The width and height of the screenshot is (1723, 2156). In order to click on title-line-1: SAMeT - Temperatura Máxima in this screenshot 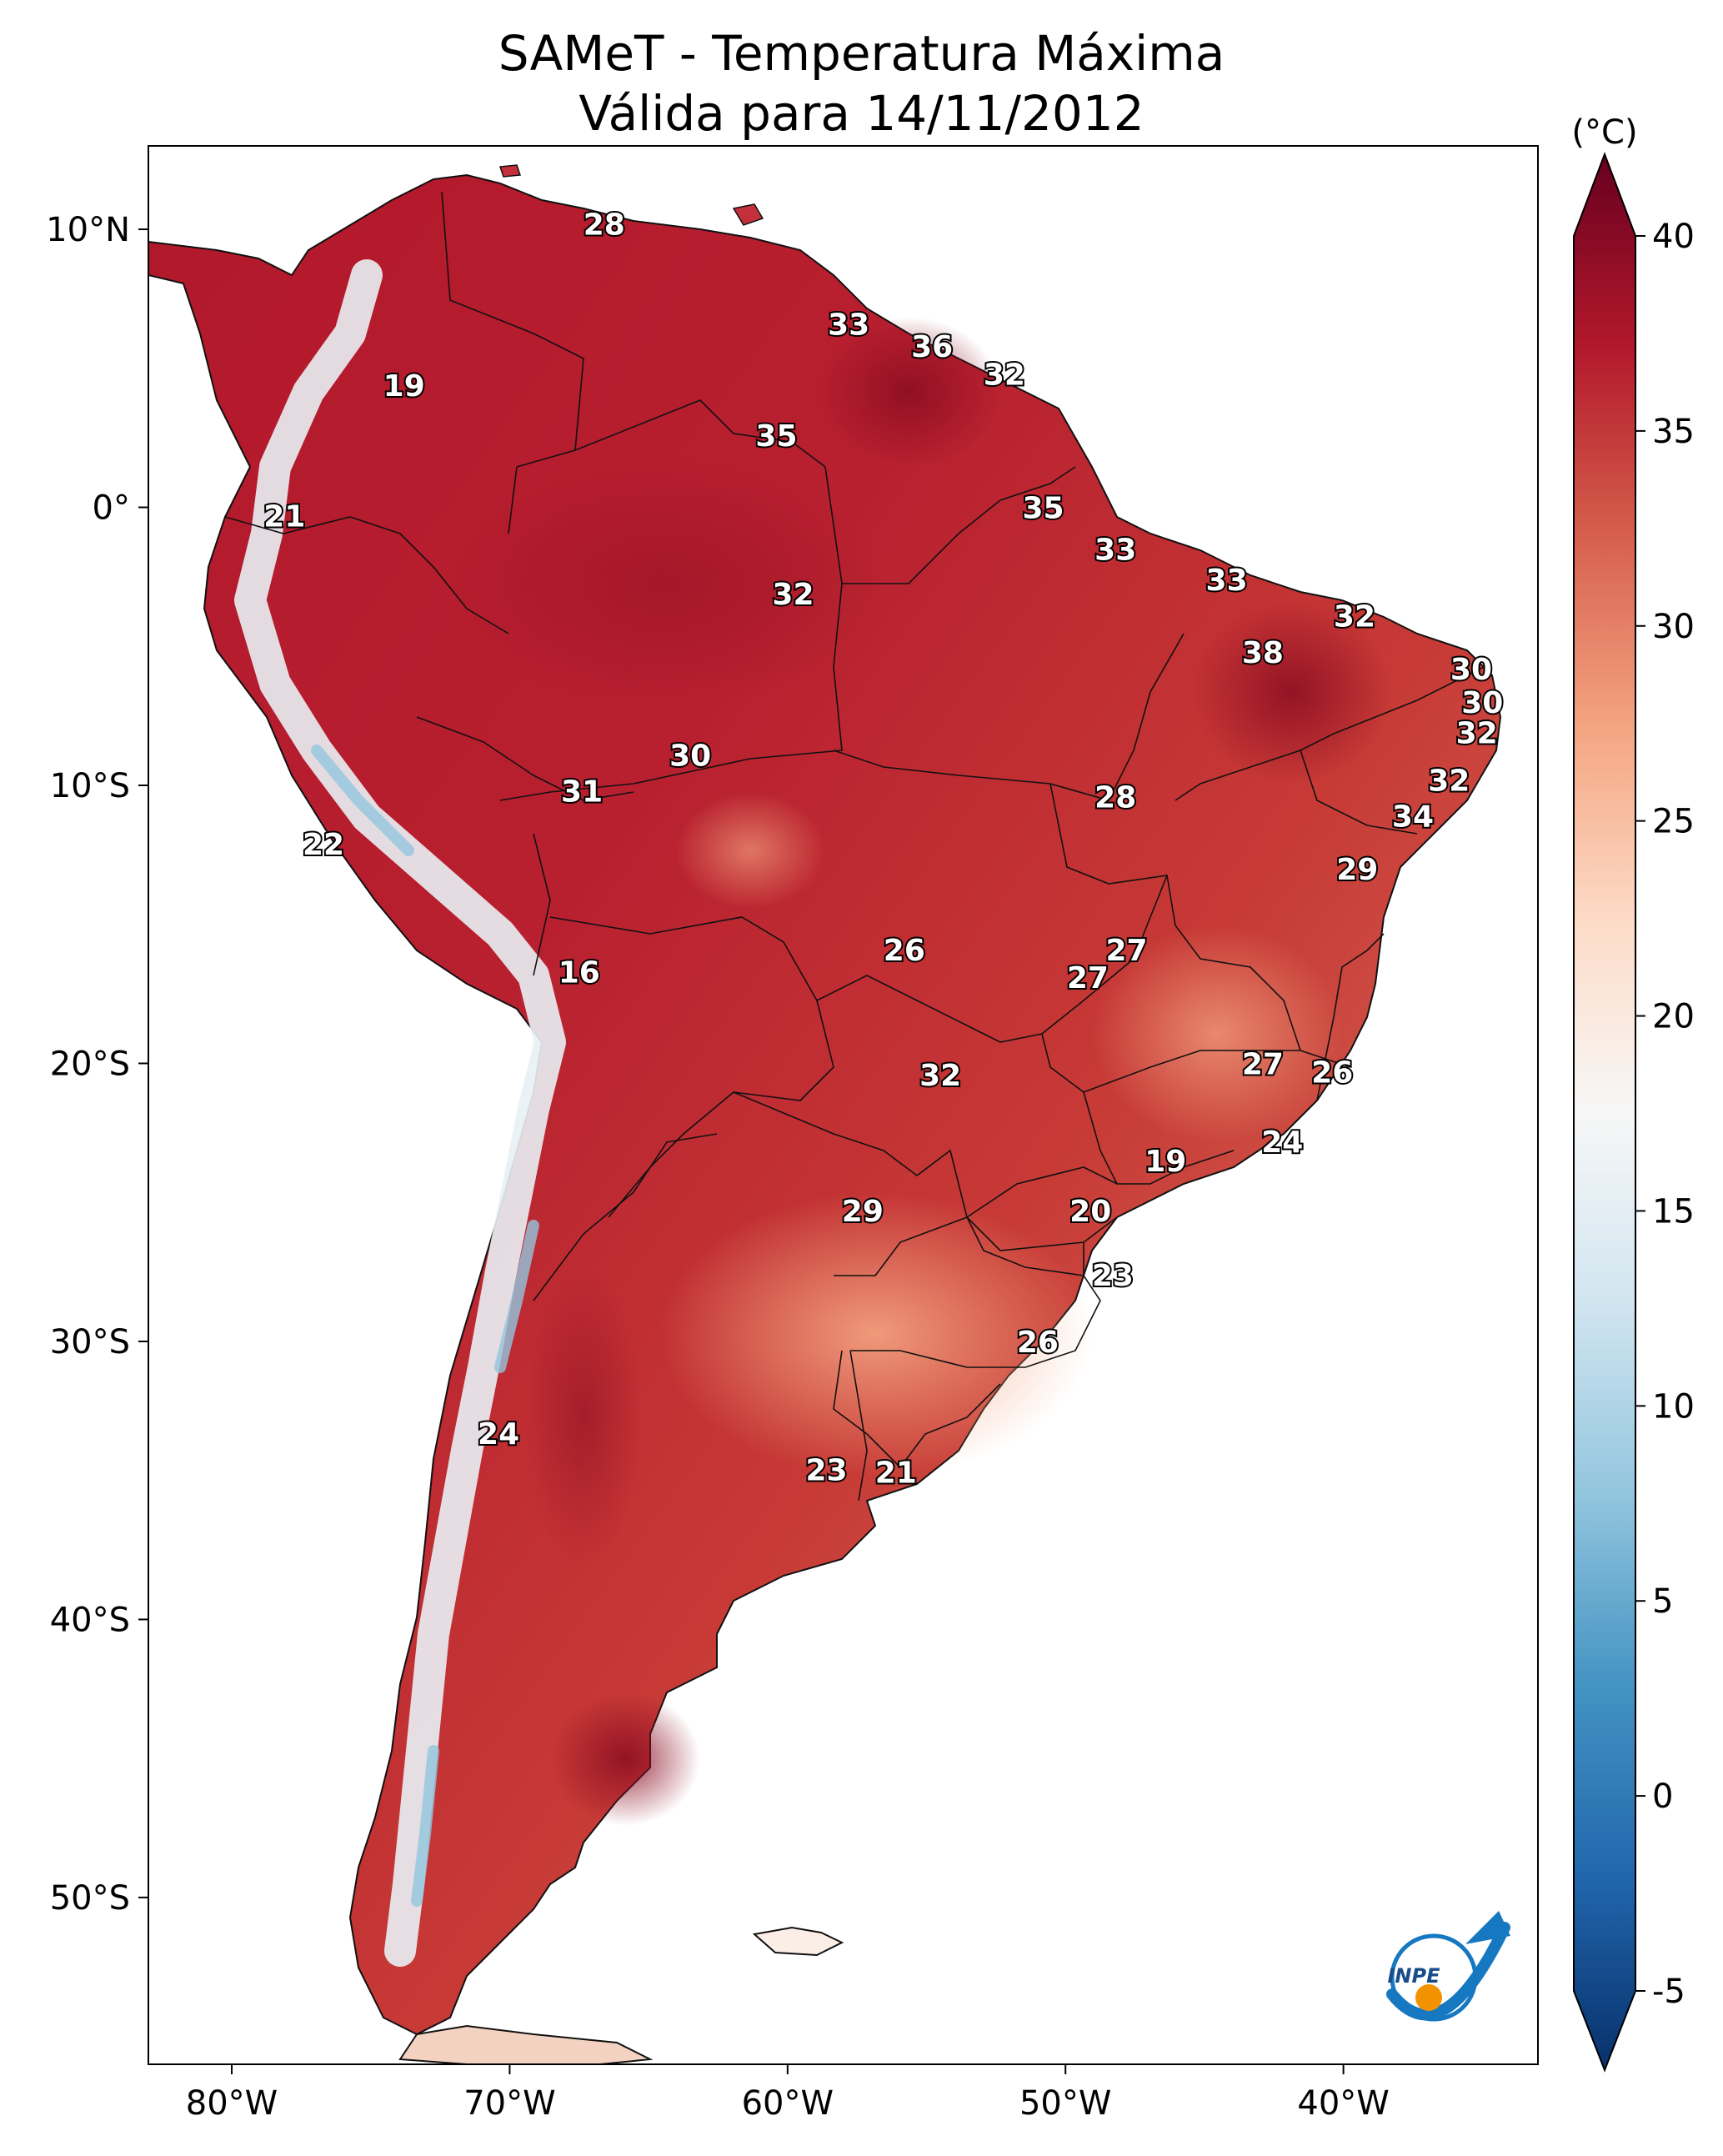, I will do `click(861, 53)`.